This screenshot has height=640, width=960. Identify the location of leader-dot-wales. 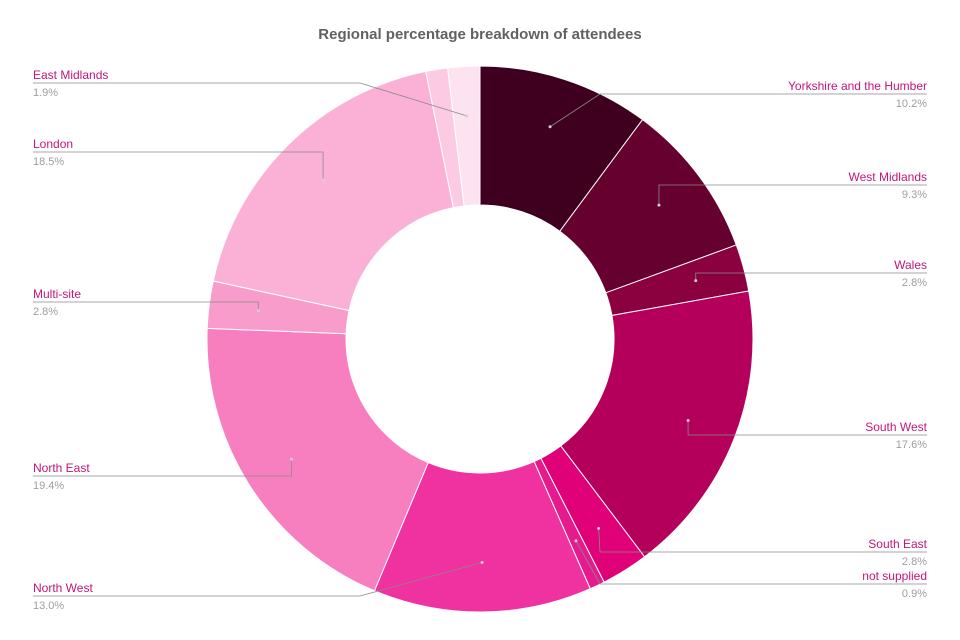
(696, 281).